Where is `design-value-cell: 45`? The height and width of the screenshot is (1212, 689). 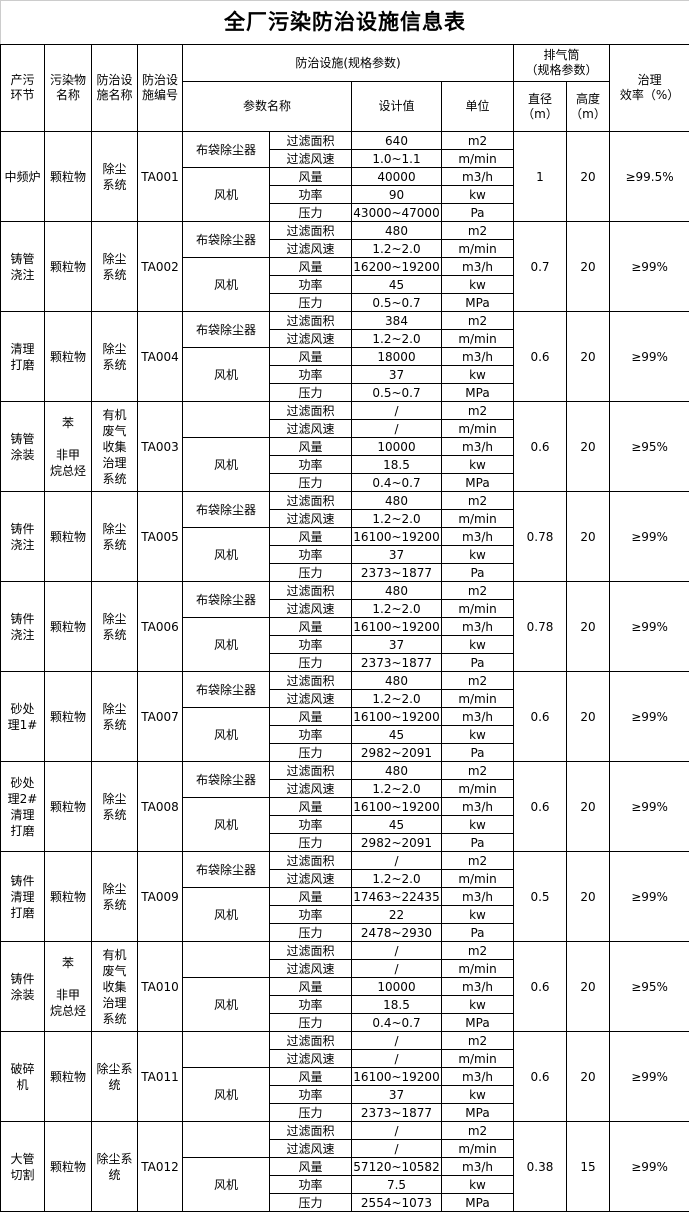 design-value-cell: 45 is located at coordinates (396, 824).